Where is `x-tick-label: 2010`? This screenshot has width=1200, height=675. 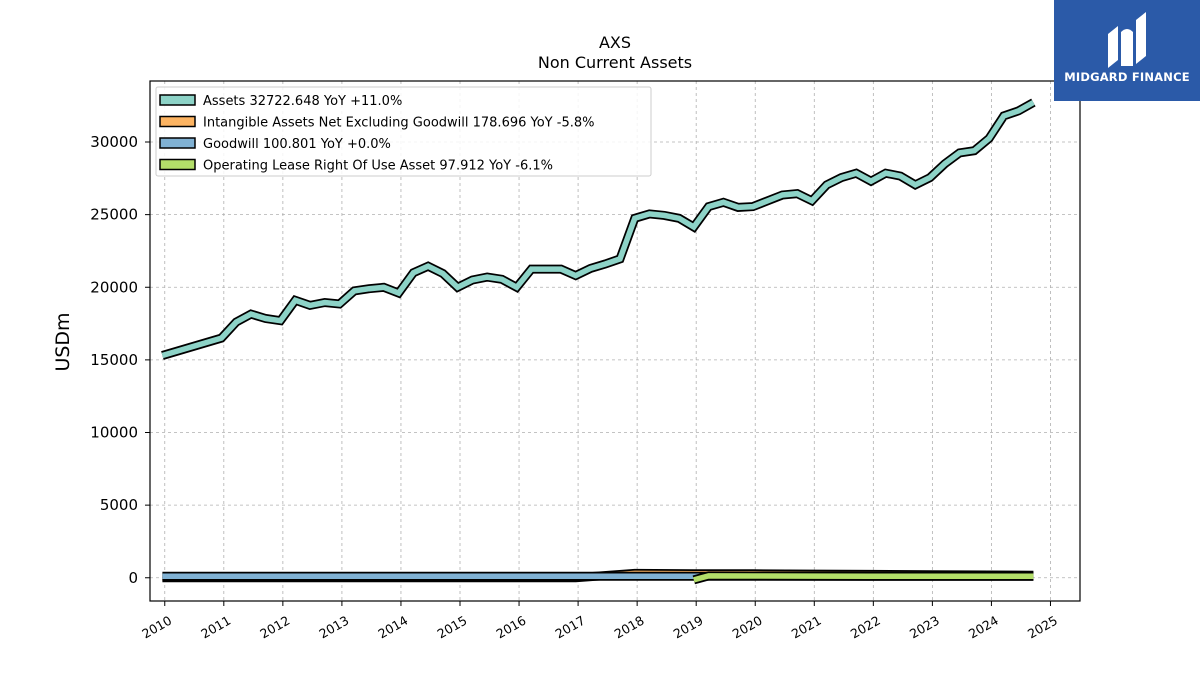
x-tick-label: 2010 is located at coordinates (156, 627).